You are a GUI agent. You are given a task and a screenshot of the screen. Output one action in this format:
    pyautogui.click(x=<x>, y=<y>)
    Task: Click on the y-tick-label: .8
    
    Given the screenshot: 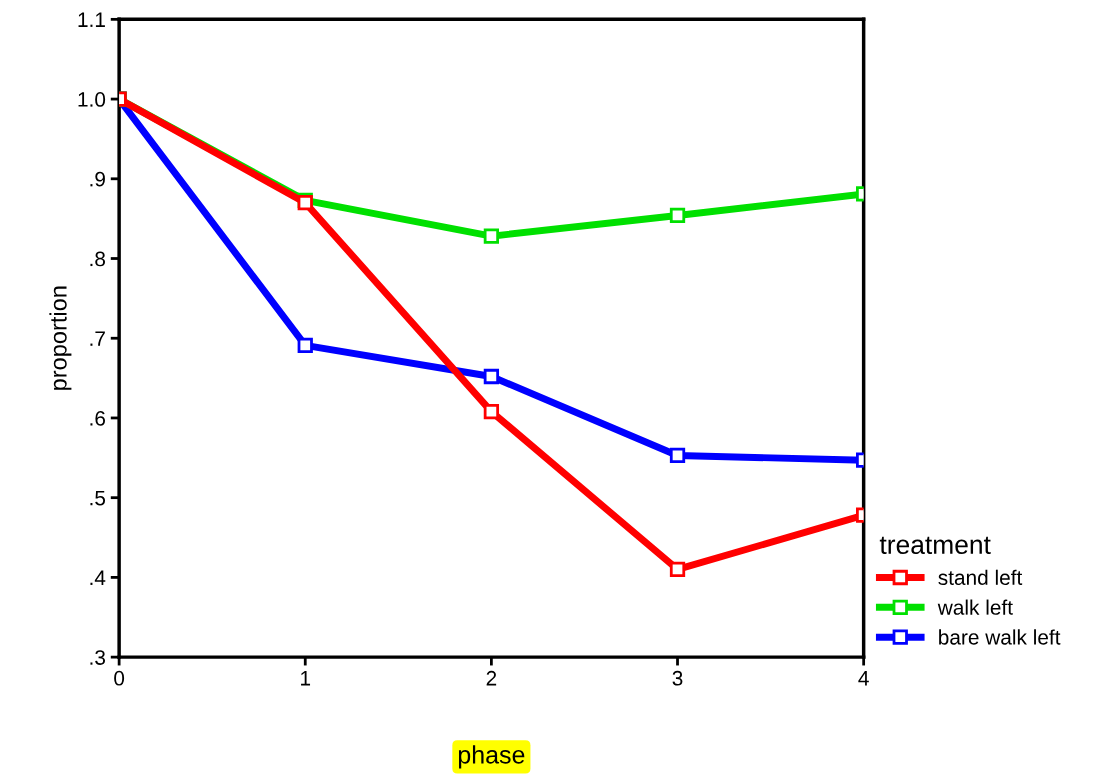 What is the action you would take?
    pyautogui.click(x=98, y=259)
    